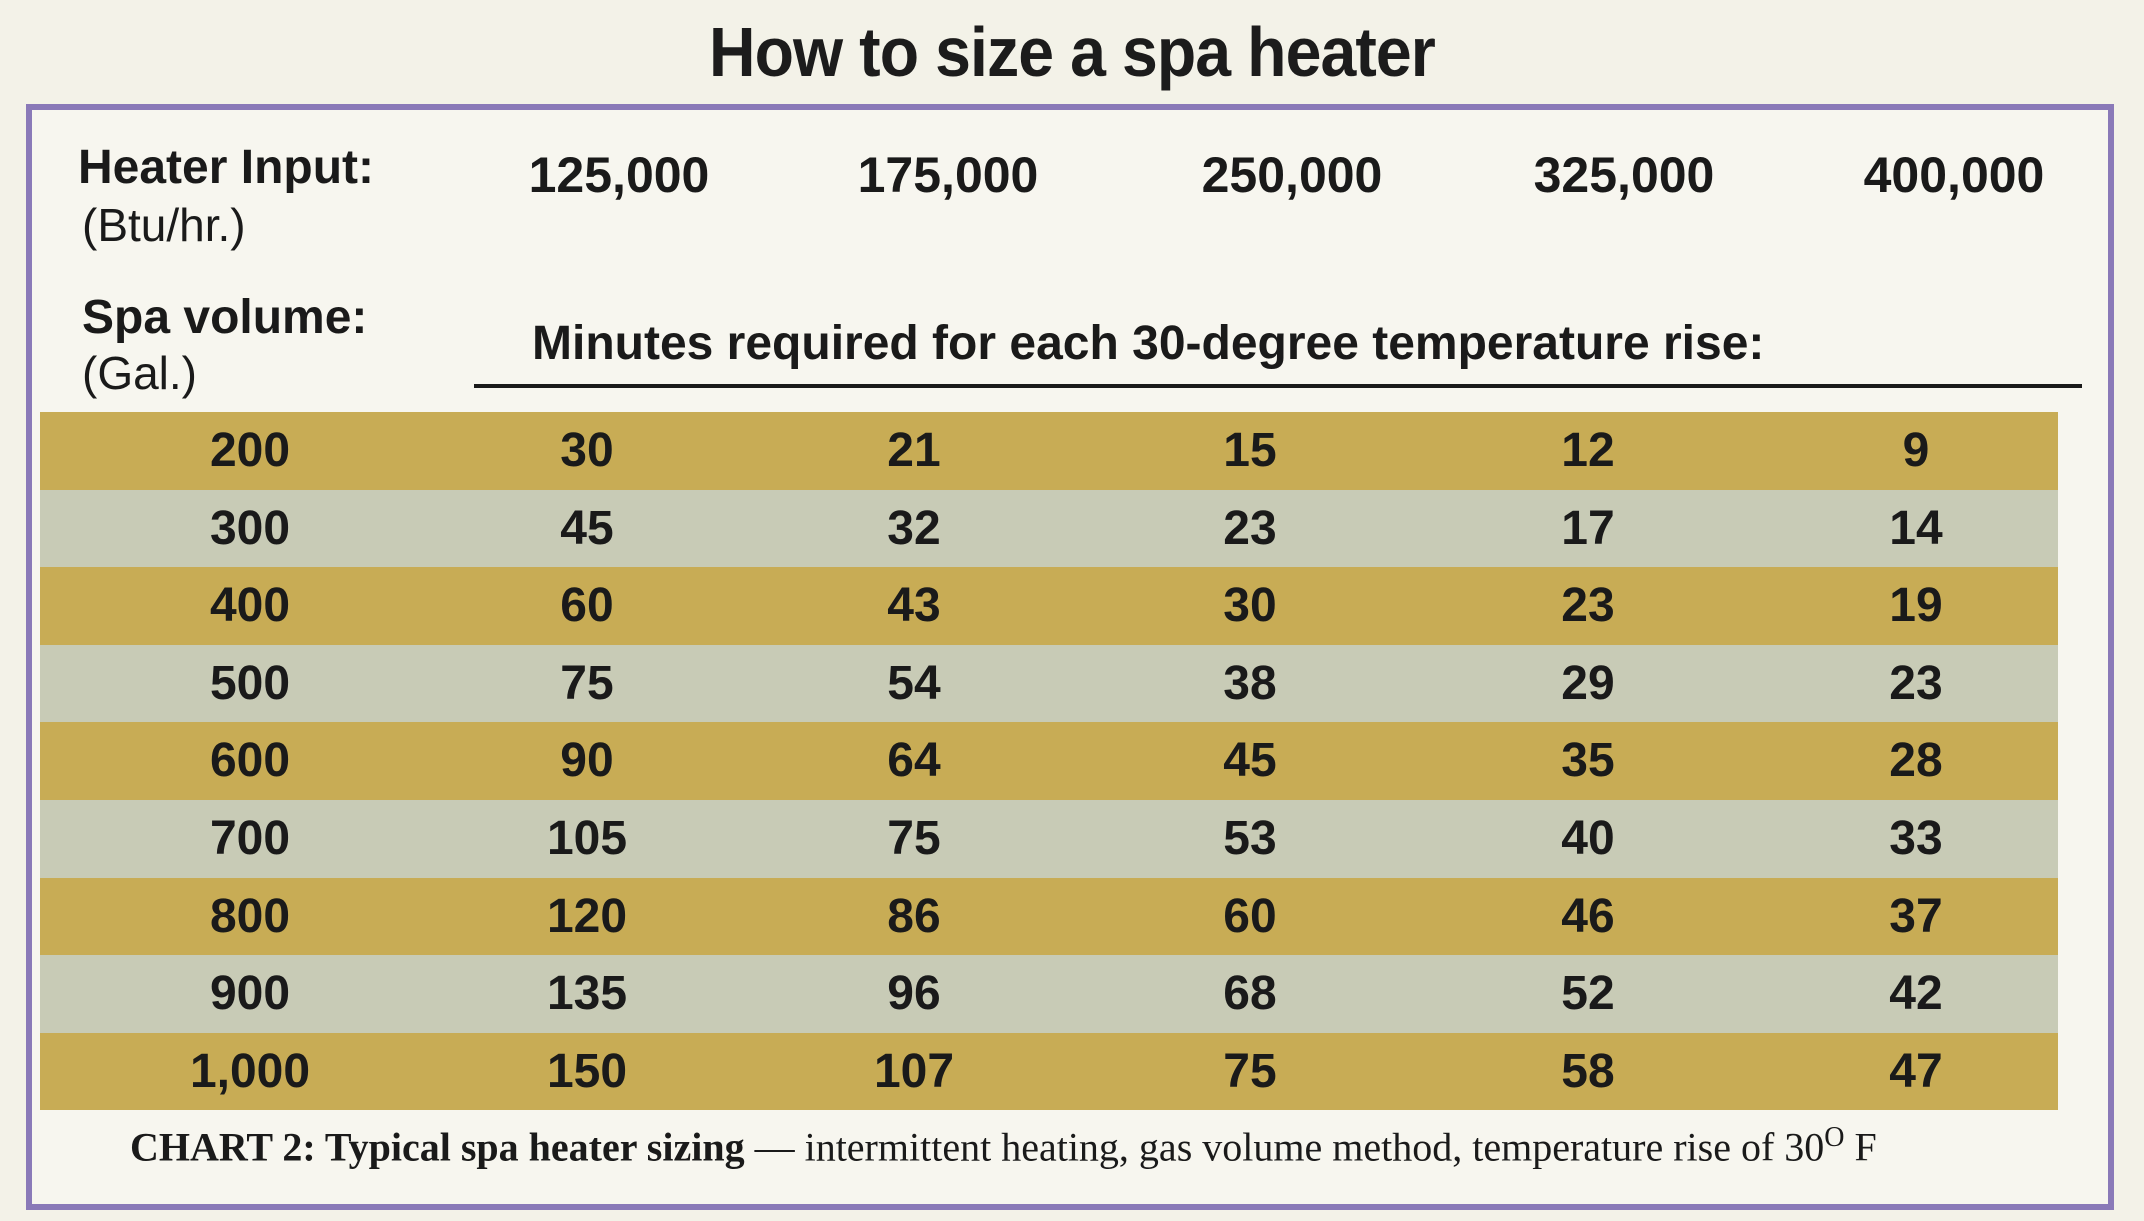 The height and width of the screenshot is (1221, 2144). What do you see at coordinates (250, 994) in the screenshot?
I see `spa-volume-cell: 900` at bounding box center [250, 994].